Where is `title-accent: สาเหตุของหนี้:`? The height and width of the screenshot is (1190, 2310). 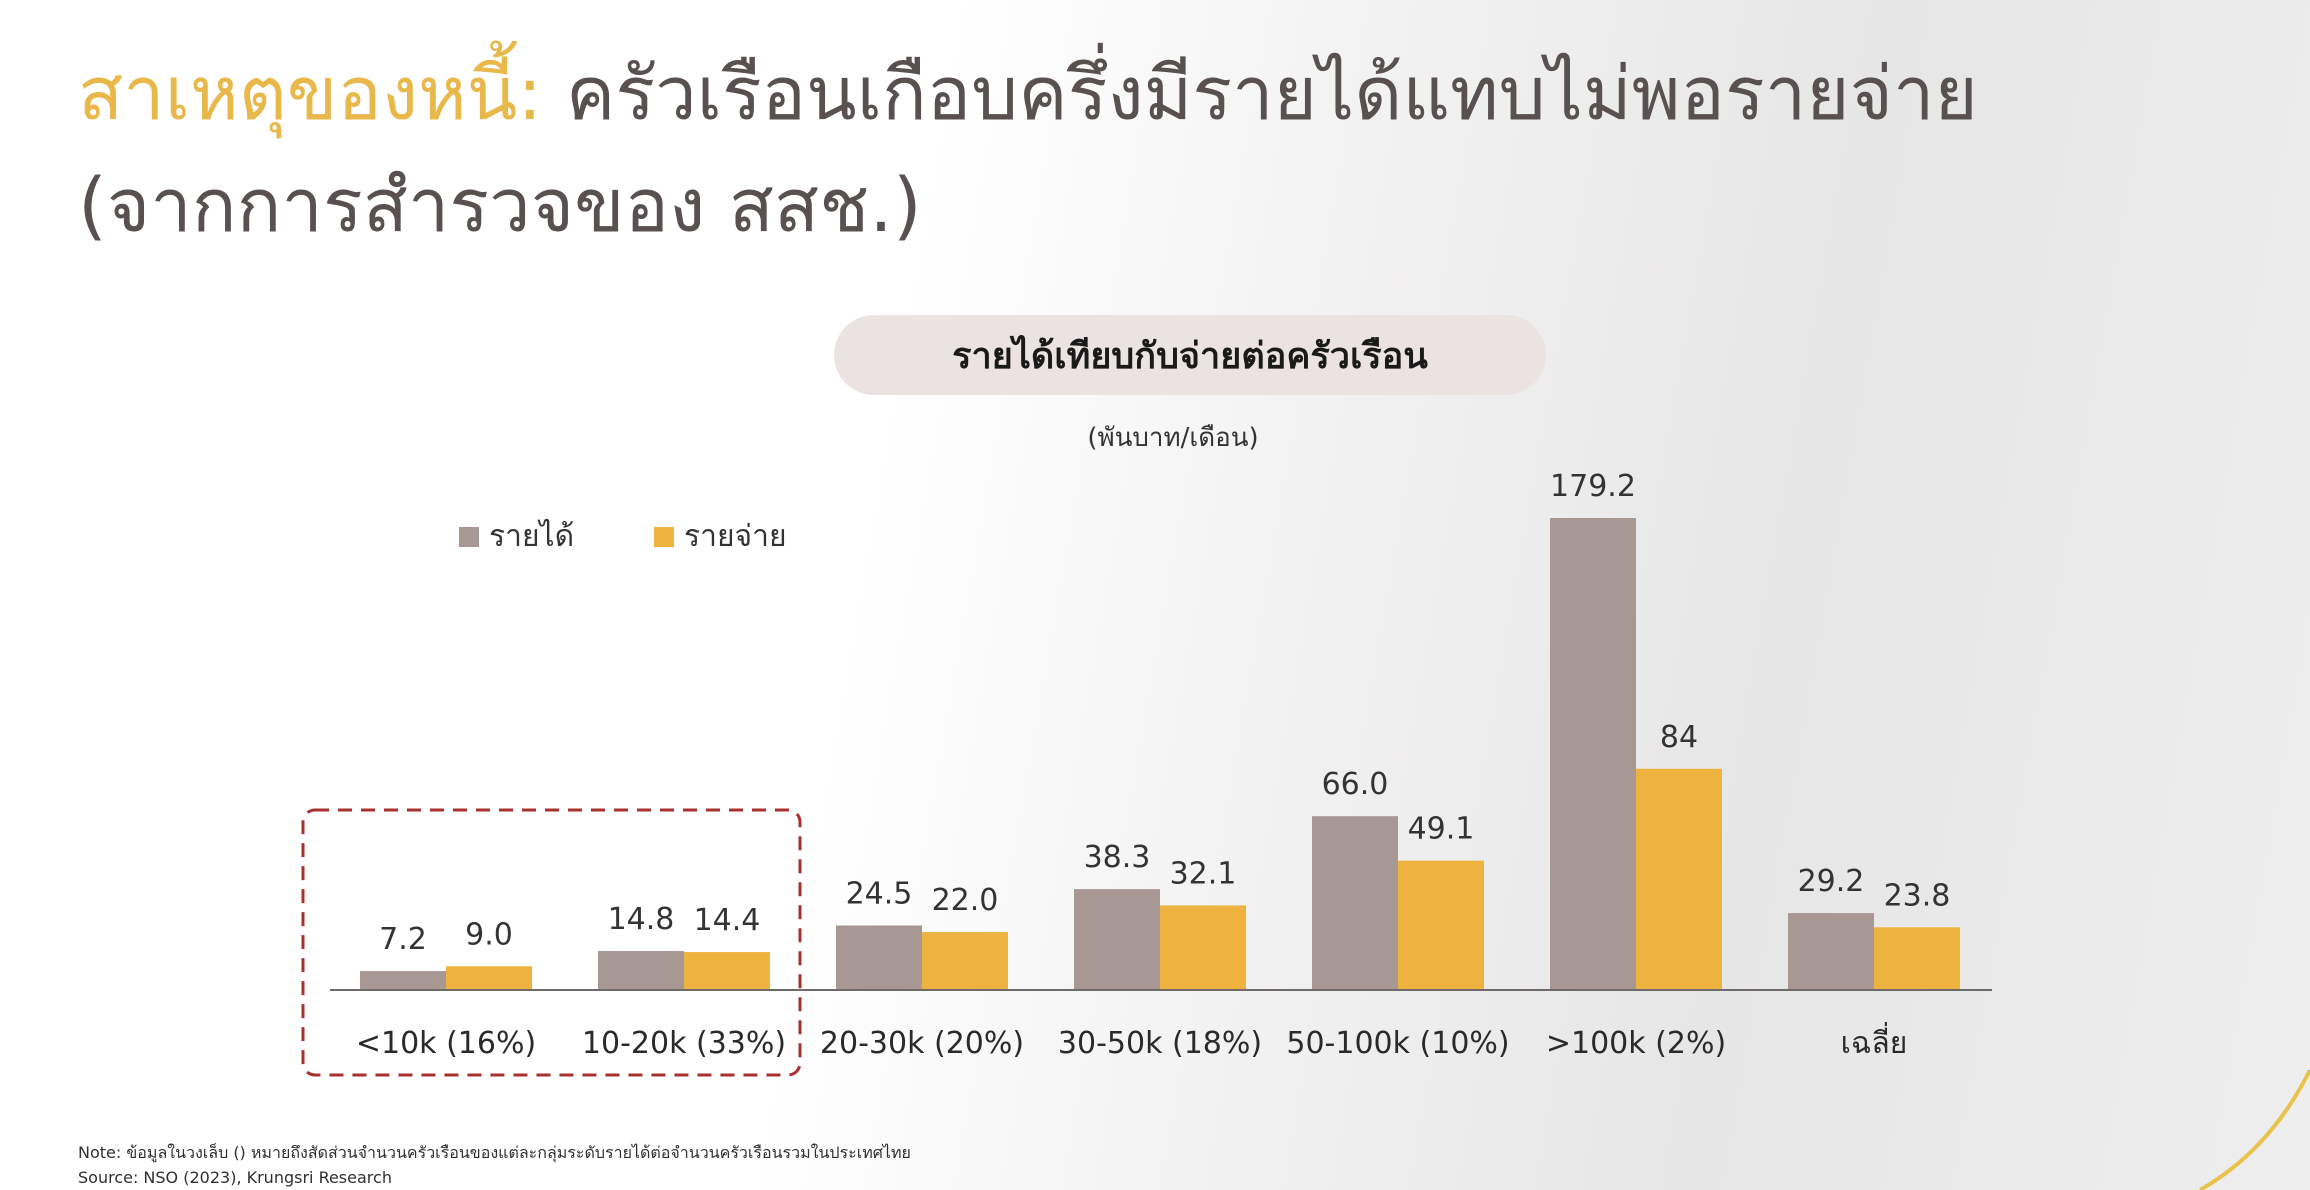
title-accent: สาเหตุของหนี้: is located at coordinates (310, 94).